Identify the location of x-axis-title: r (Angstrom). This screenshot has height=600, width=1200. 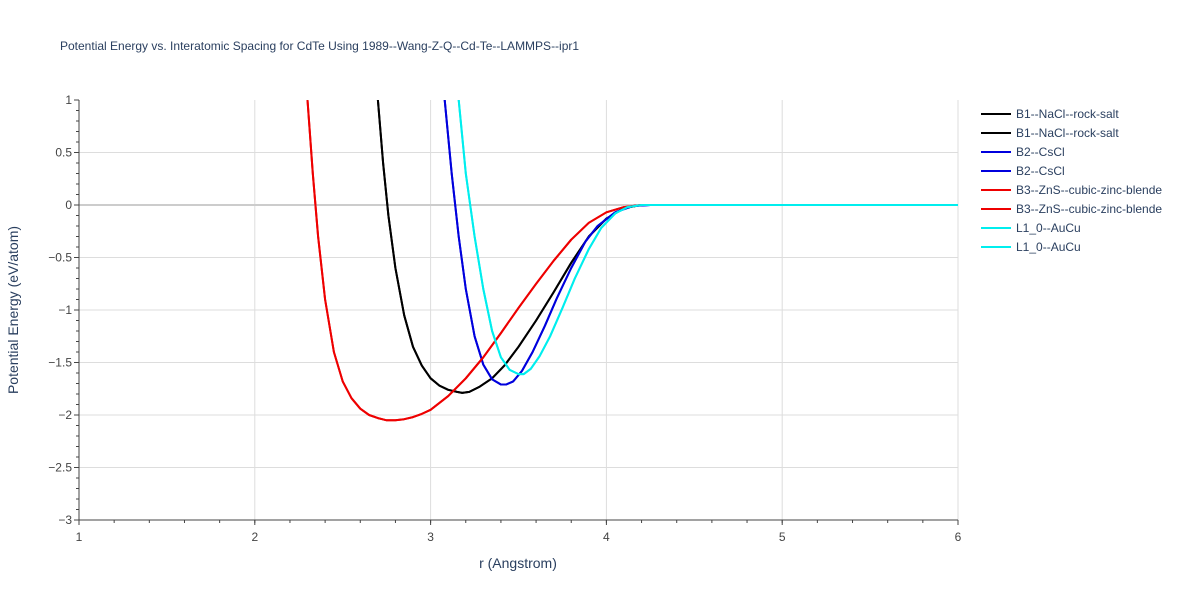
(518, 563).